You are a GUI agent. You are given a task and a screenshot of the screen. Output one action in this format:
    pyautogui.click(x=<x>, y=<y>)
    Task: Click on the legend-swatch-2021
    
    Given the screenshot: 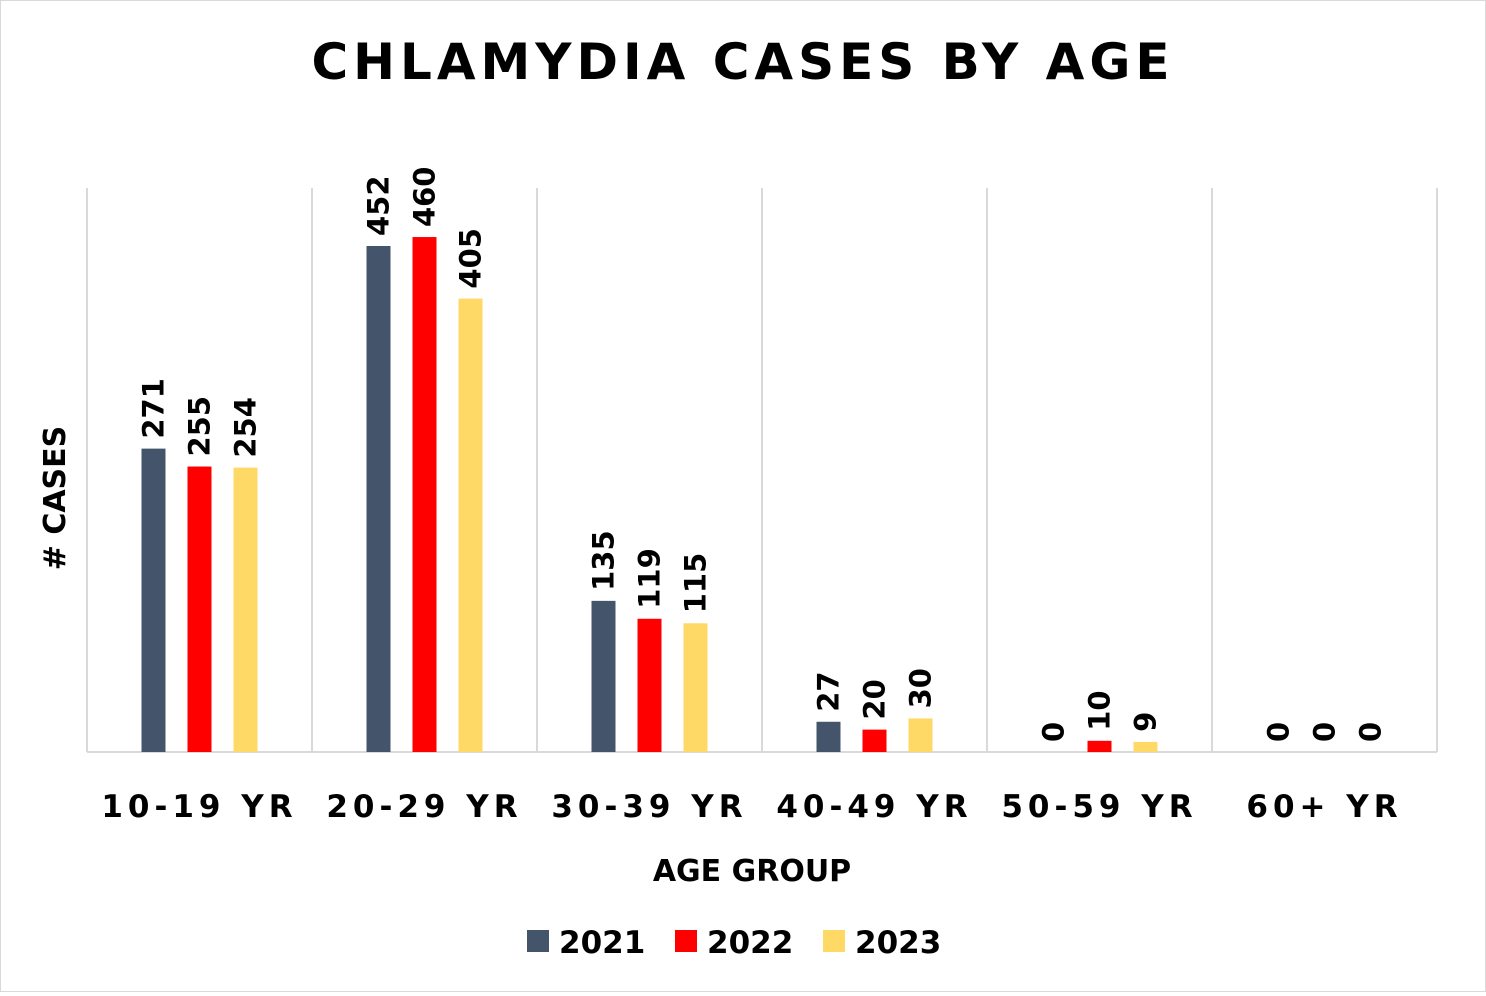 What is the action you would take?
    pyautogui.click(x=538, y=941)
    